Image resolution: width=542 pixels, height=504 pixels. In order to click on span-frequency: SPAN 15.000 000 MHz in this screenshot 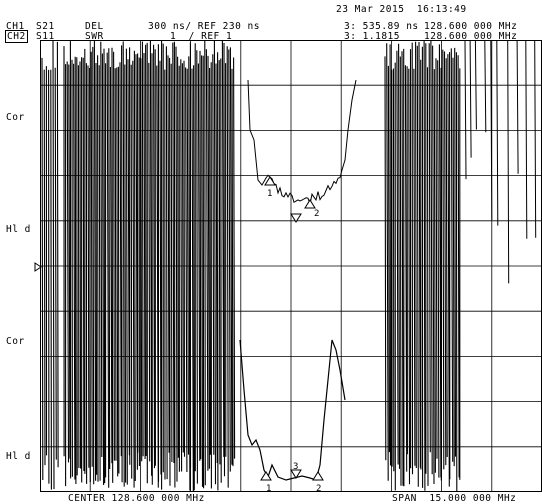, I will do `click(454, 498)`.